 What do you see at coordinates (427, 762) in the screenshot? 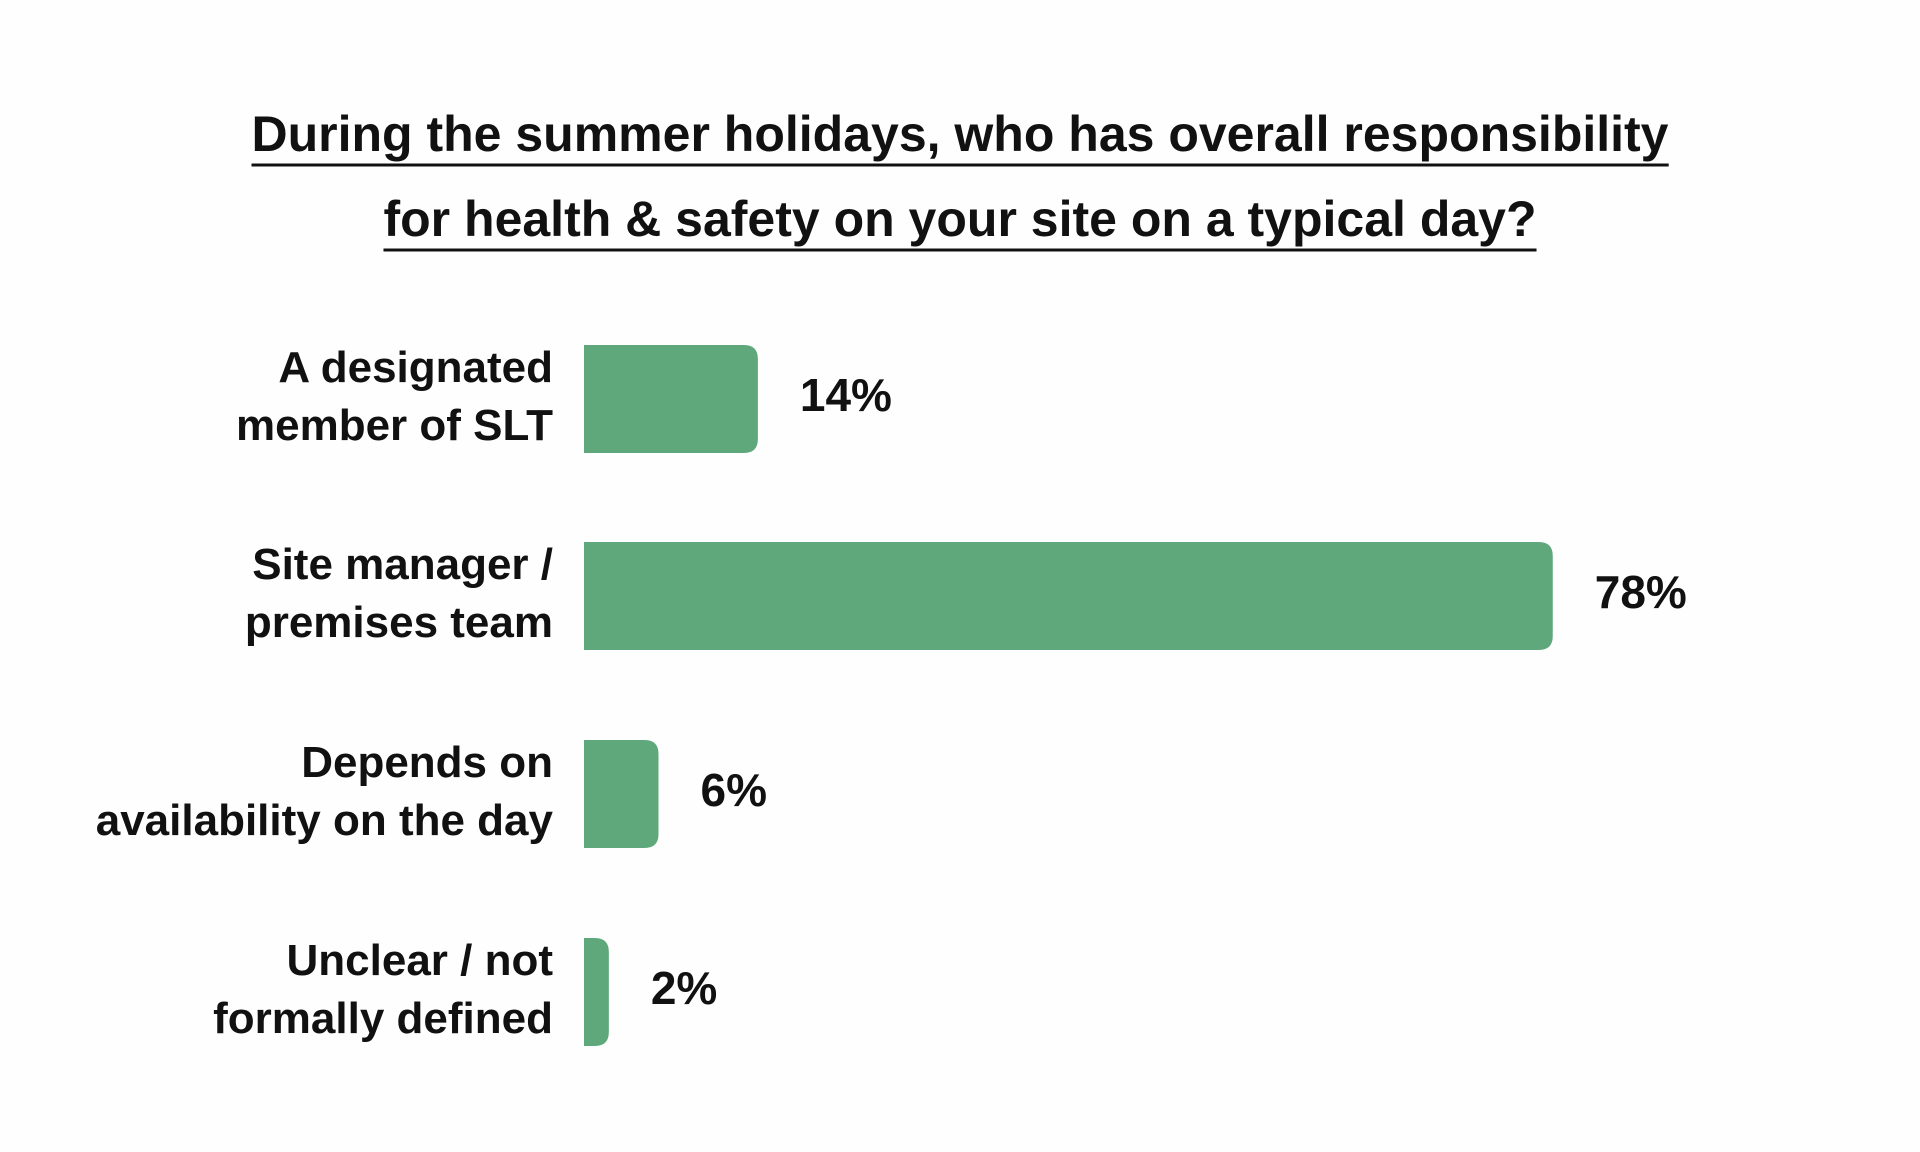
I see `category-line: Depends on` at bounding box center [427, 762].